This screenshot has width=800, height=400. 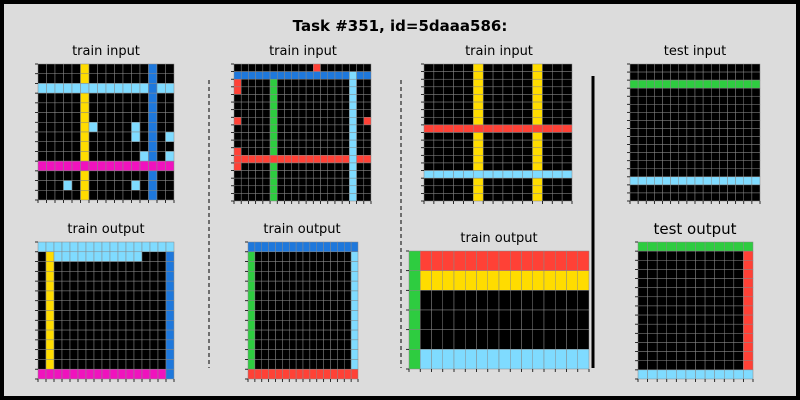 What do you see at coordinates (499, 51) in the screenshot?
I see `panel-title-train-input-3: train input` at bounding box center [499, 51].